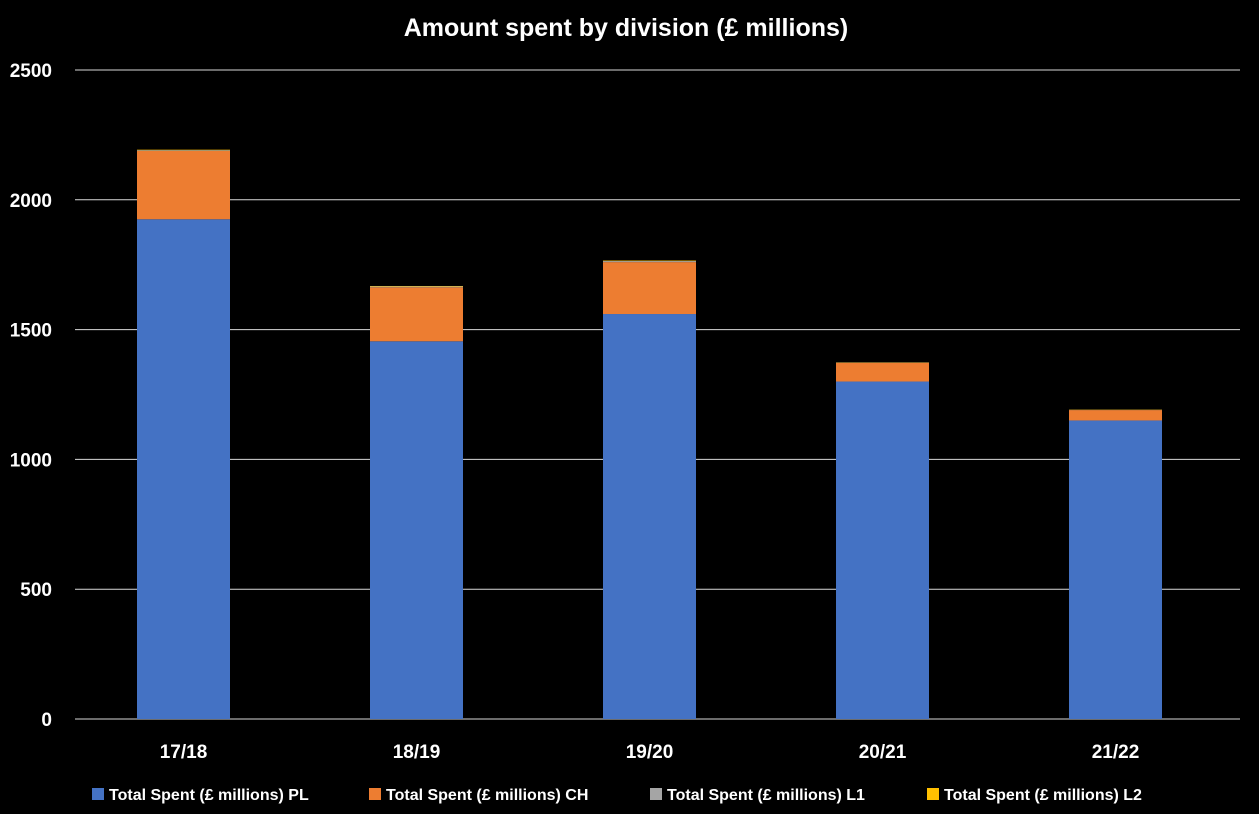 The height and width of the screenshot is (814, 1259). I want to click on y-tick-label: 1500, so click(31, 331).